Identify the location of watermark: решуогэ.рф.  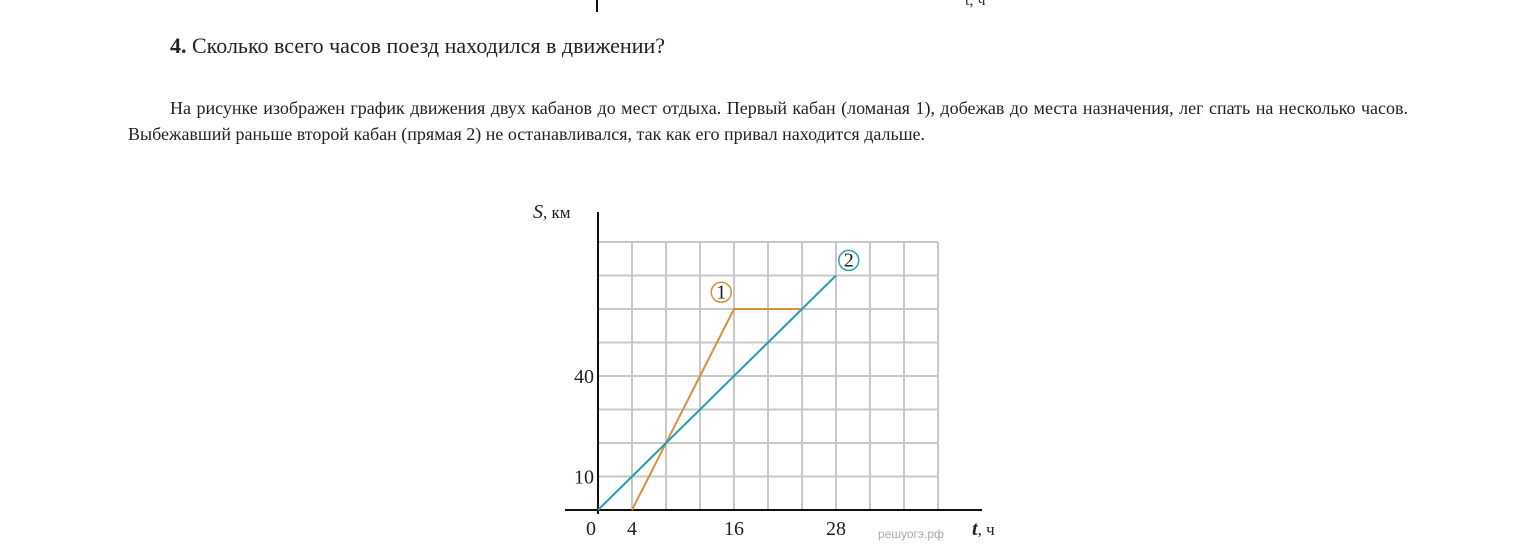
(911, 534).